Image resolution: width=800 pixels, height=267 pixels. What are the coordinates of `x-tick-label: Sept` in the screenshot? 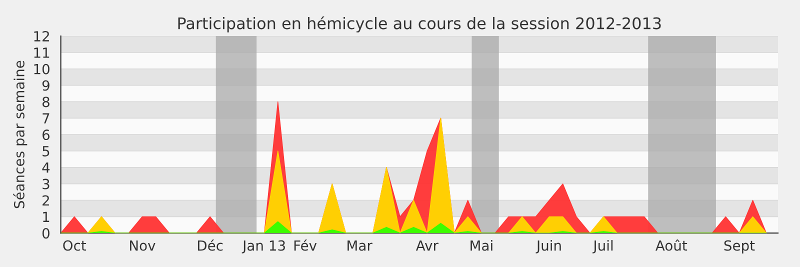 It's located at (739, 247).